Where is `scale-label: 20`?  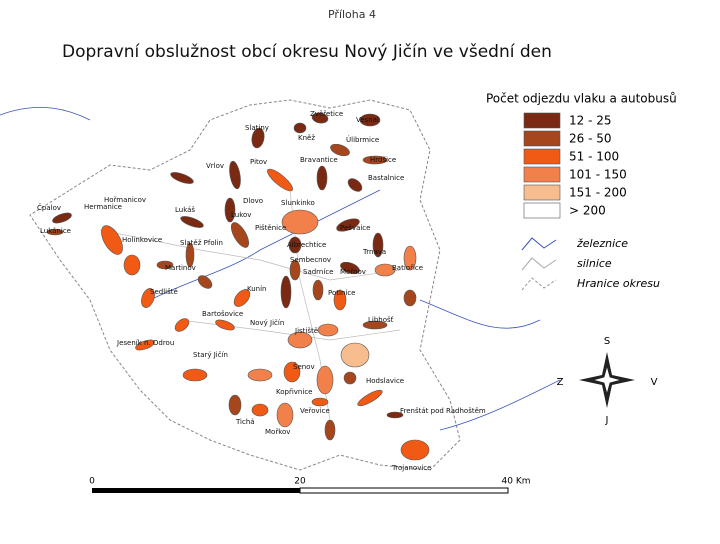 scale-label: 20 is located at coordinates (300, 482).